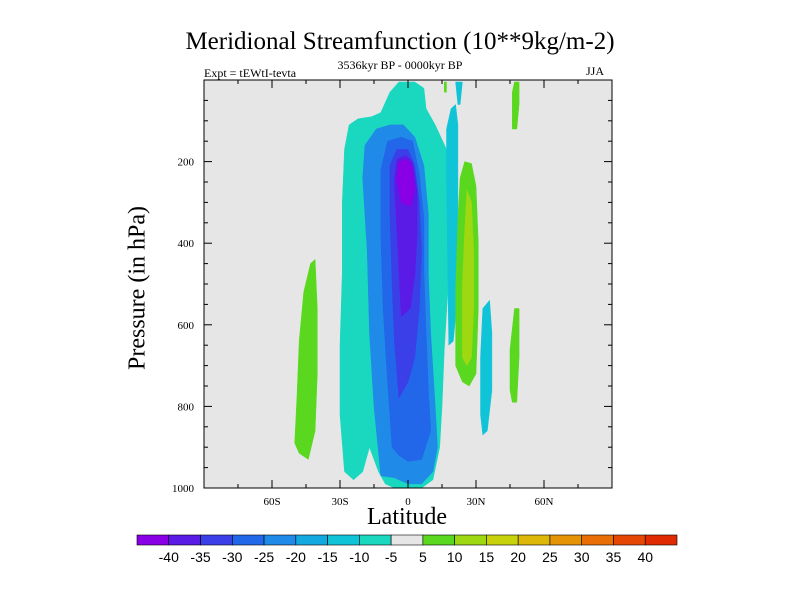 Image resolution: width=800 pixels, height=600 pixels. I want to click on chart-title: Meridional Streamfunction (10**9kg/m-2), so click(400, 41).